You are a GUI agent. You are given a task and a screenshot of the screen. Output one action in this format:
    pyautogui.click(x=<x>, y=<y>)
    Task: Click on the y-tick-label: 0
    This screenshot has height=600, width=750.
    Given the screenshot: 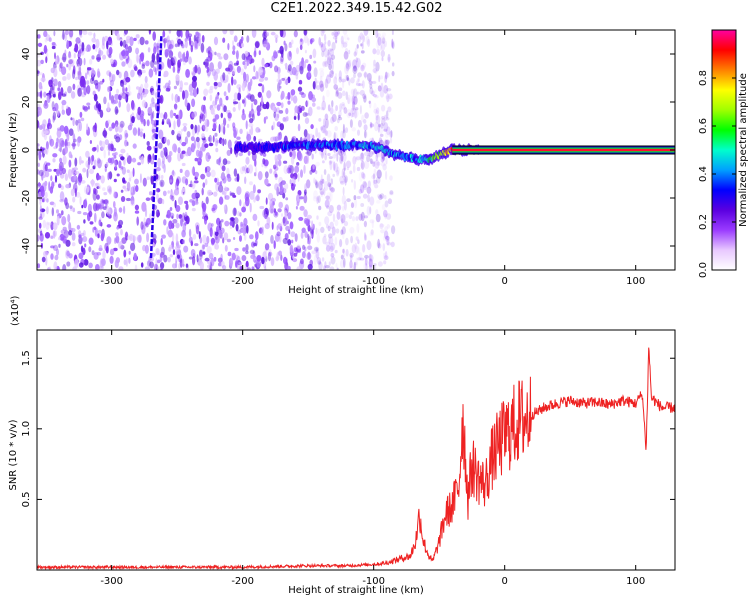 What is the action you would take?
    pyautogui.click(x=26, y=150)
    